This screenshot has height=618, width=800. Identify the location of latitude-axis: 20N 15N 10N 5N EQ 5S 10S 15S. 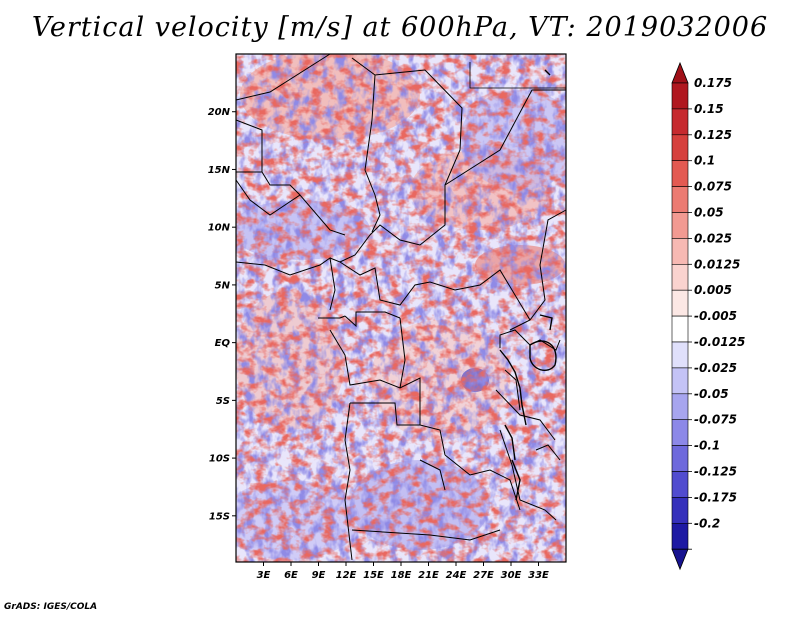
(222, 314).